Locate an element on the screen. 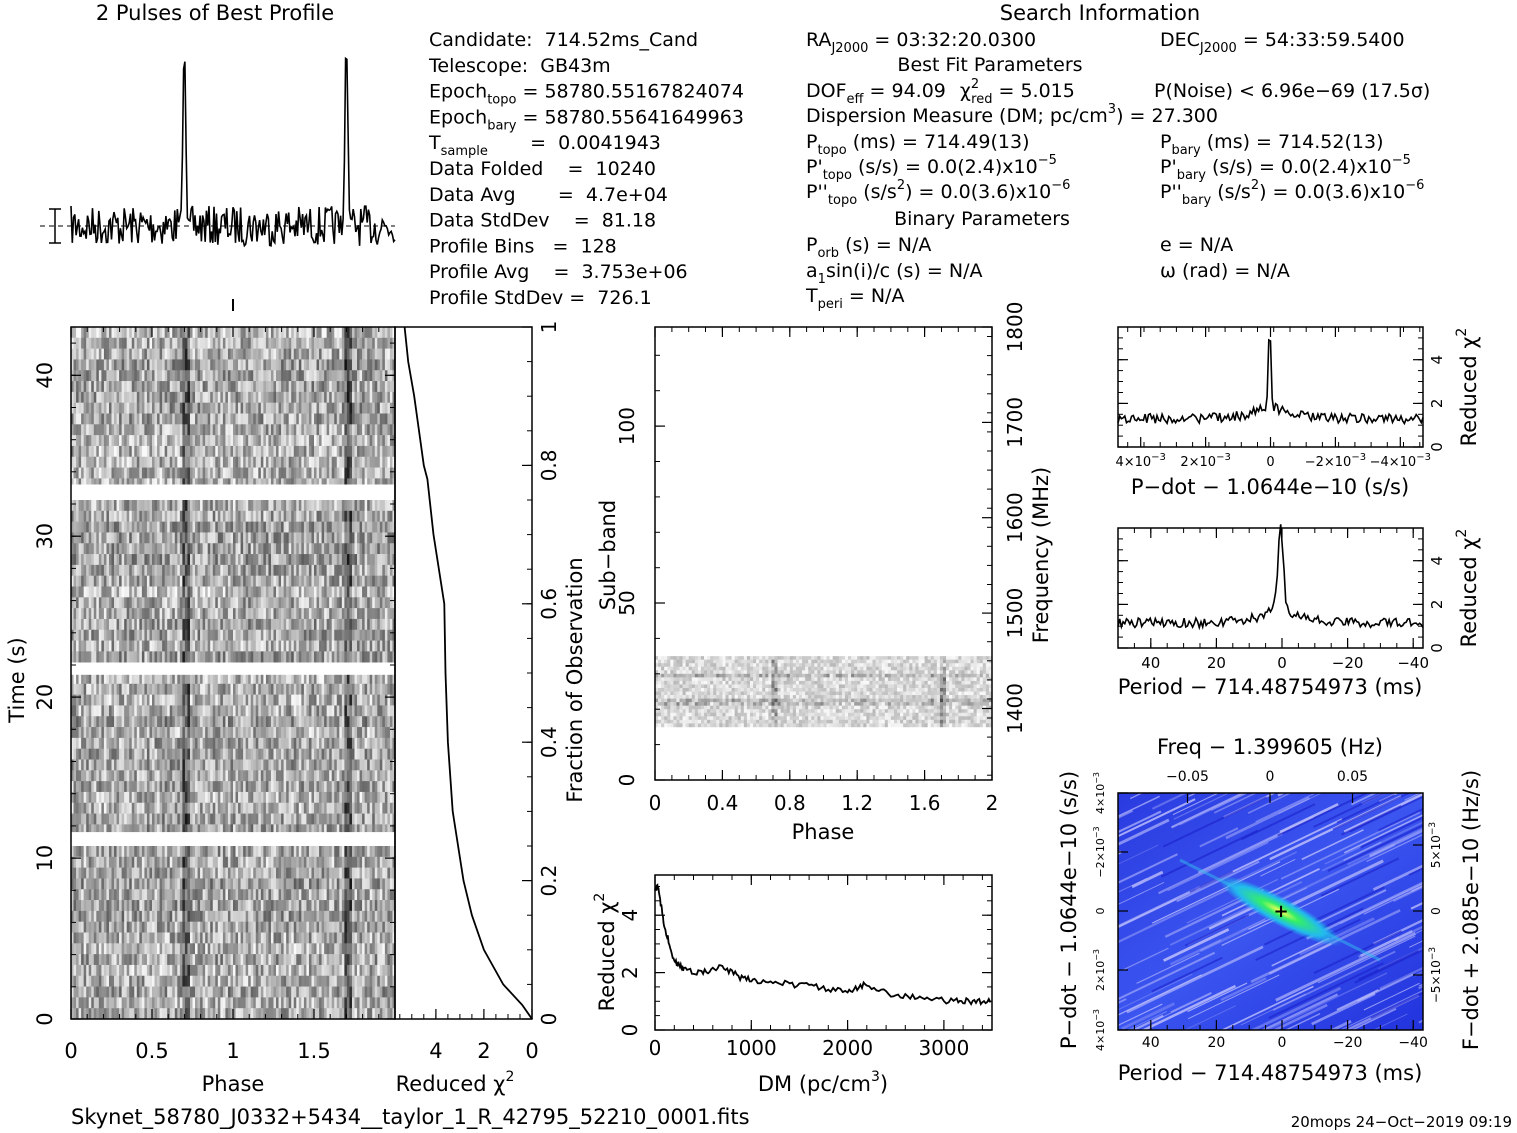 The width and height of the screenshot is (1517, 1133). tick-label: 0.4 is located at coordinates (549, 742).